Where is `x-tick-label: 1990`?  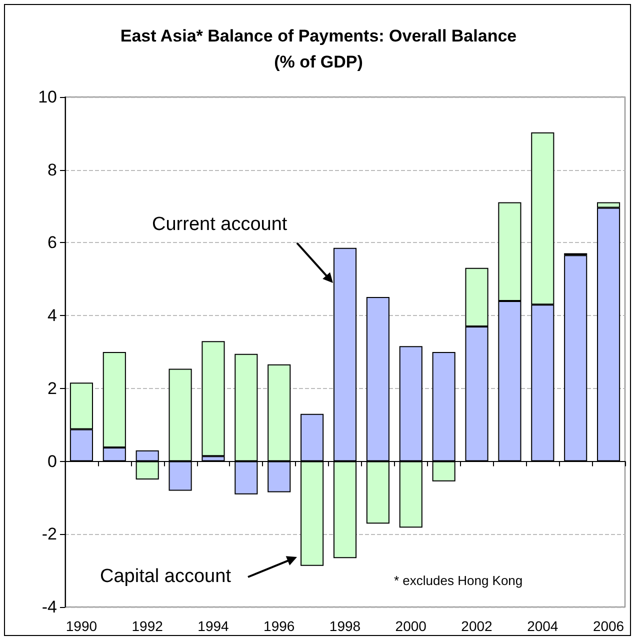
x-tick-label: 1990 is located at coordinates (82, 626).